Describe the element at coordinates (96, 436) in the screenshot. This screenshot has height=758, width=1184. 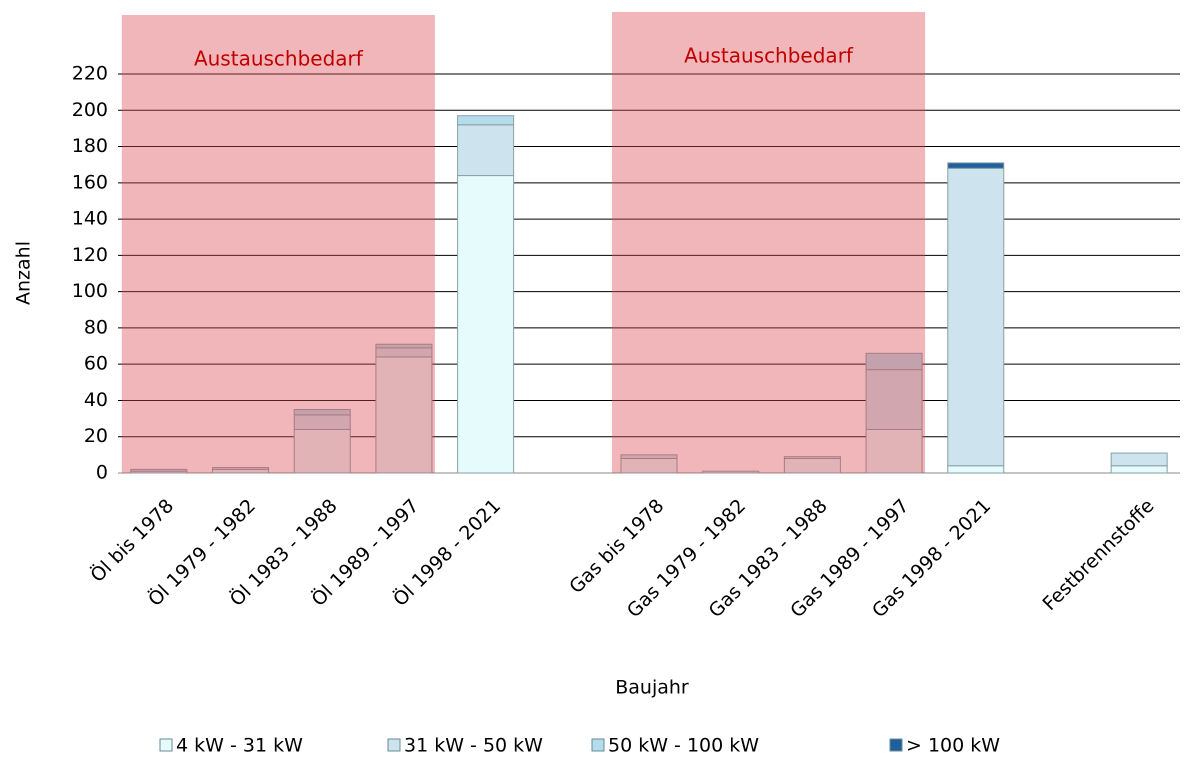
I see `y-tick-label: 20` at that location.